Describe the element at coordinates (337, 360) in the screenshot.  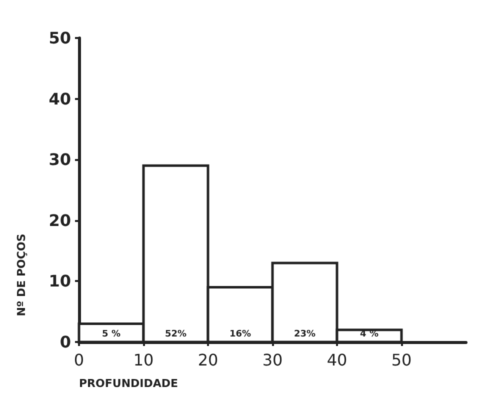
I see `x-tick-label: 40` at that location.